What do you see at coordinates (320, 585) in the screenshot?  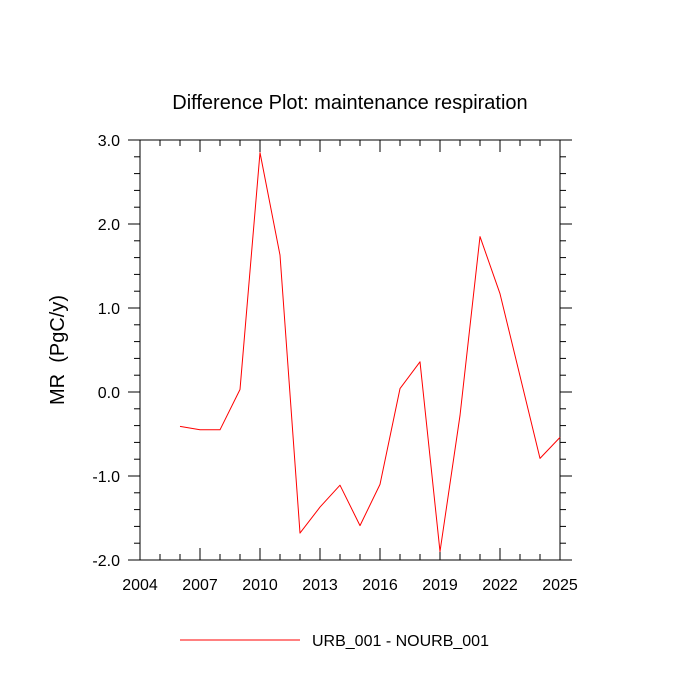 I see `x-tick-label: 2013` at bounding box center [320, 585].